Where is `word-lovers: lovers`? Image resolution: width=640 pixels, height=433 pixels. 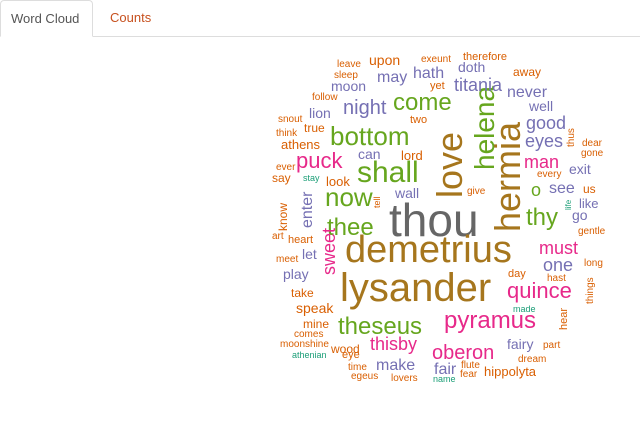
word-lovers: lovers is located at coordinates (404, 378).